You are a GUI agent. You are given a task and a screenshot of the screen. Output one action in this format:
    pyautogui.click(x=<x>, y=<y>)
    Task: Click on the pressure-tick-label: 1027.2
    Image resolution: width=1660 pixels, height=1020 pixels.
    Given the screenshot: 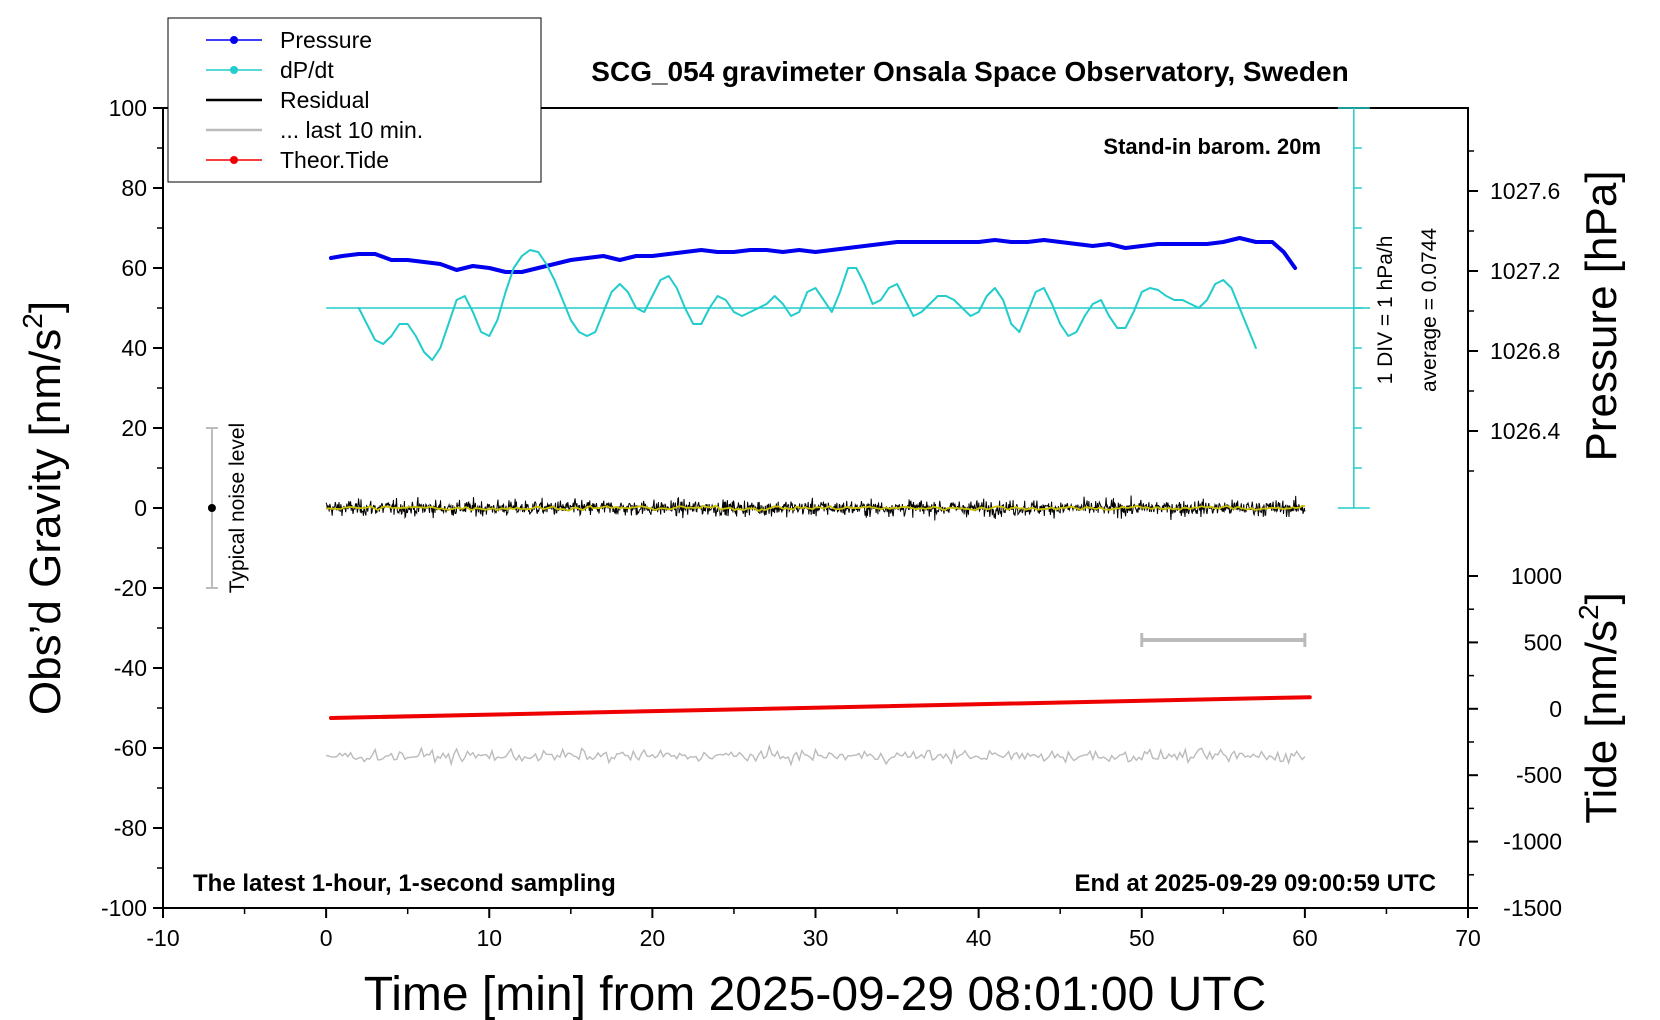 What is the action you would take?
    pyautogui.click(x=1525, y=271)
    